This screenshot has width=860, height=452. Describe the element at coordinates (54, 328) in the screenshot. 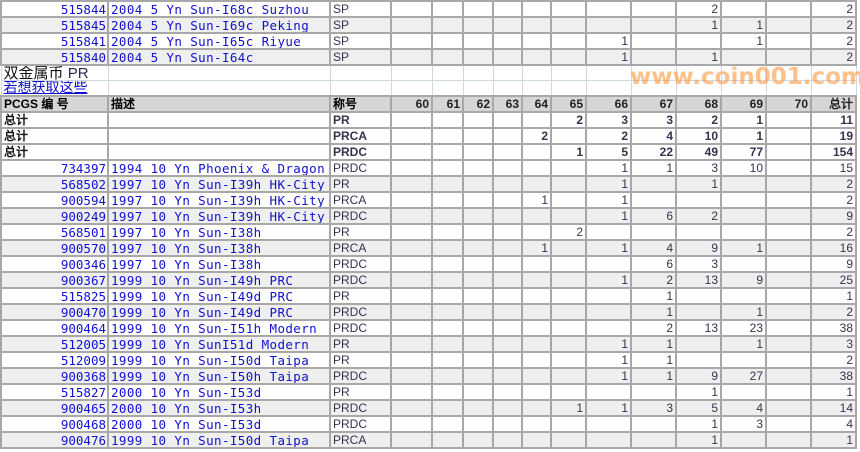

I see `pcgs-number-link: 900464` at that location.